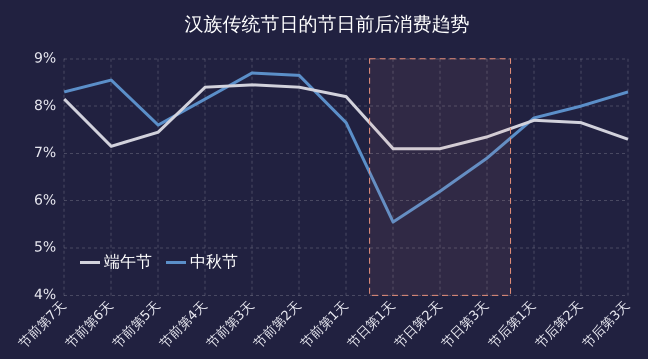 Image resolution: width=648 pixels, height=359 pixels. I want to click on y-tick-label: 9%, so click(45, 58).